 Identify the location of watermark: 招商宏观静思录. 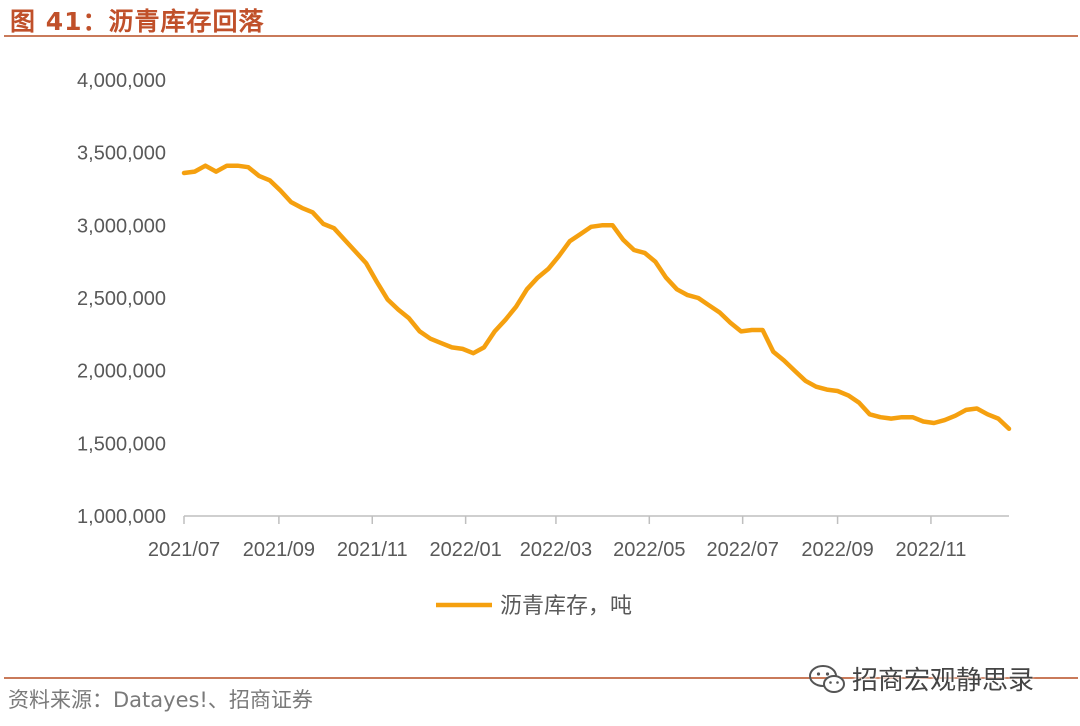
(921, 678).